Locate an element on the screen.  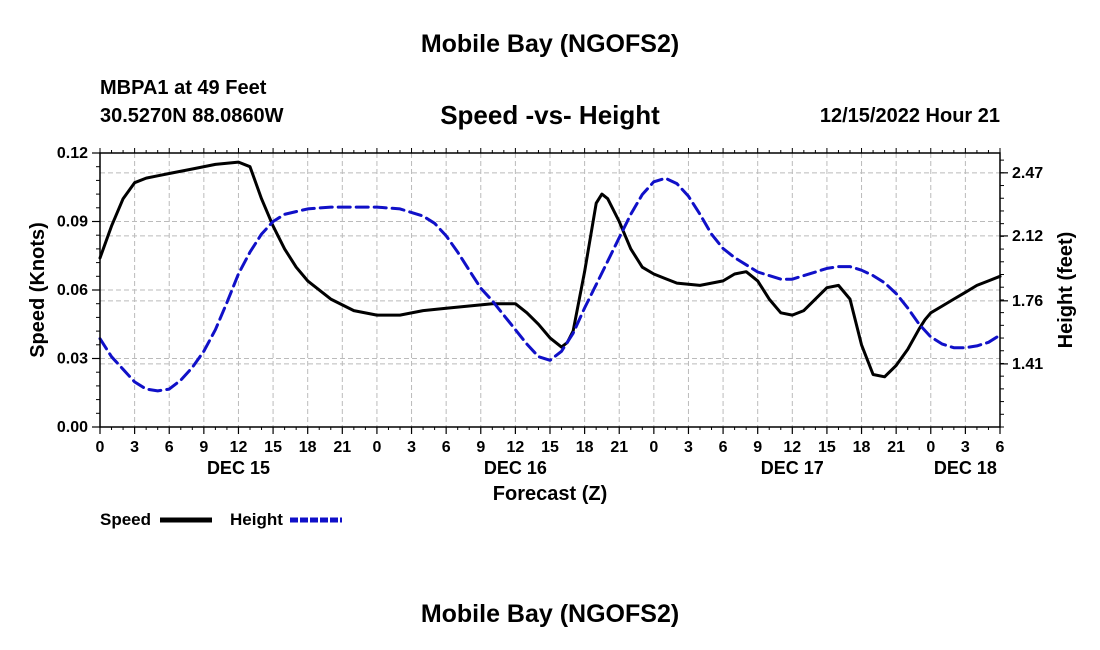
y2-tick-label: 2.47 is located at coordinates (1027, 173).